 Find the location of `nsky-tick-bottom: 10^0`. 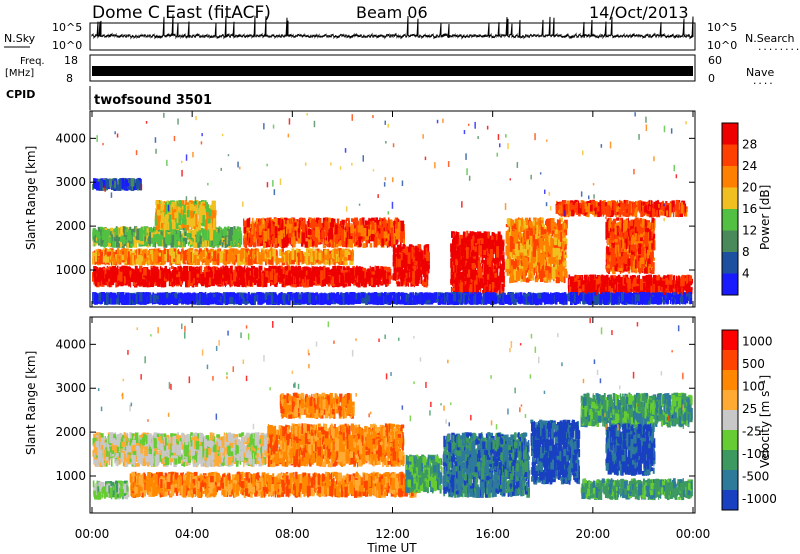

nsky-tick-bottom: 10^0 is located at coordinates (67, 45).